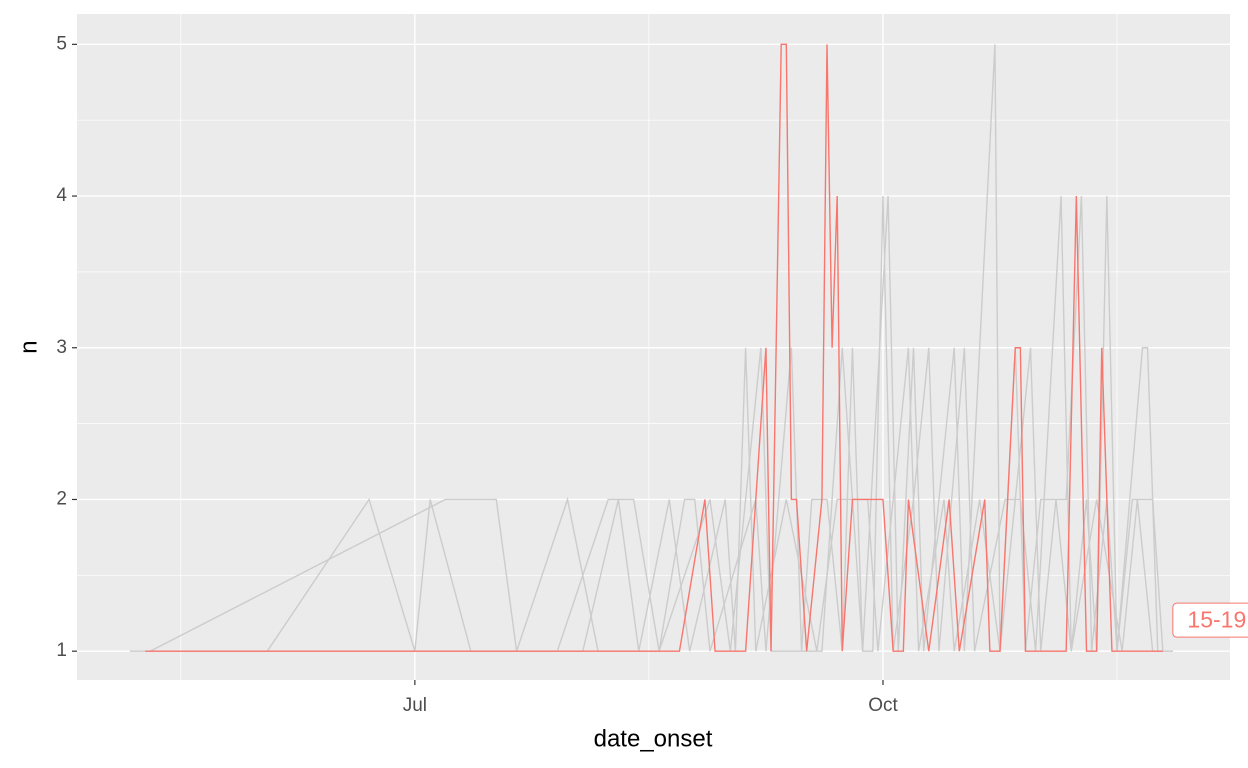 The image size is (1248, 768). Describe the element at coordinates (61, 347) in the screenshot. I see `y-tick-label: 3` at that location.